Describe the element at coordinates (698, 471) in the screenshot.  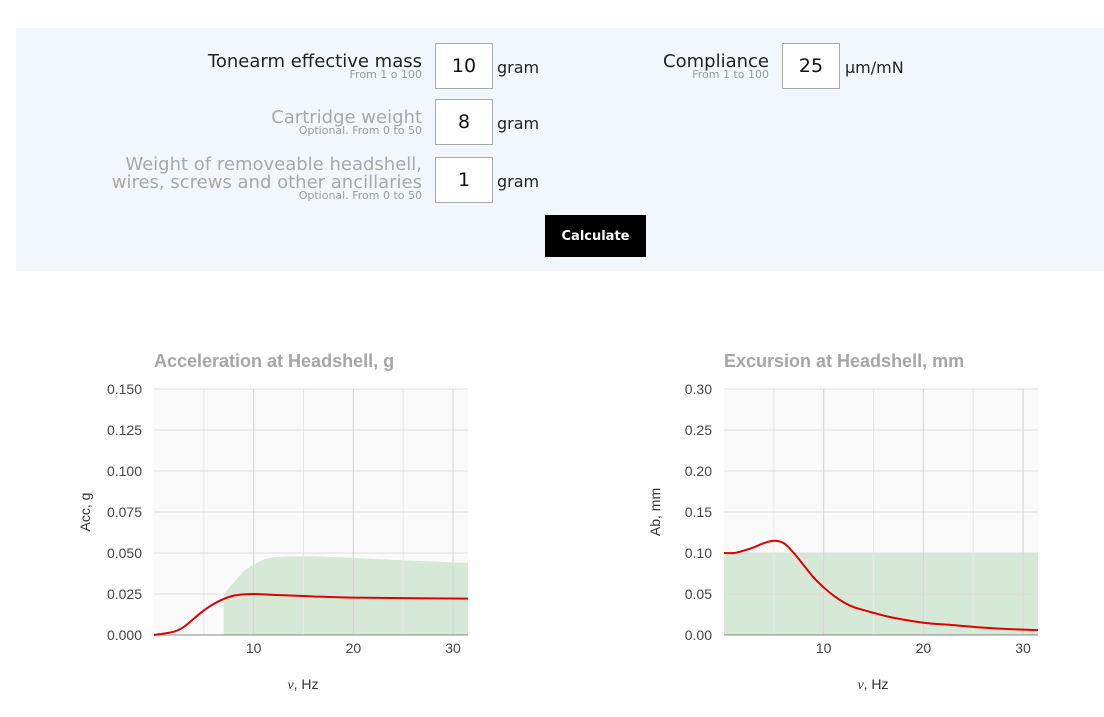
I see `y-tick-label: 0.20` at that location.